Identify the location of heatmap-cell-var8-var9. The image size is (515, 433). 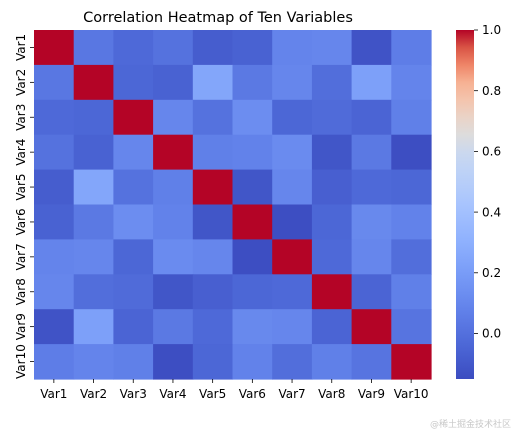
(371, 292).